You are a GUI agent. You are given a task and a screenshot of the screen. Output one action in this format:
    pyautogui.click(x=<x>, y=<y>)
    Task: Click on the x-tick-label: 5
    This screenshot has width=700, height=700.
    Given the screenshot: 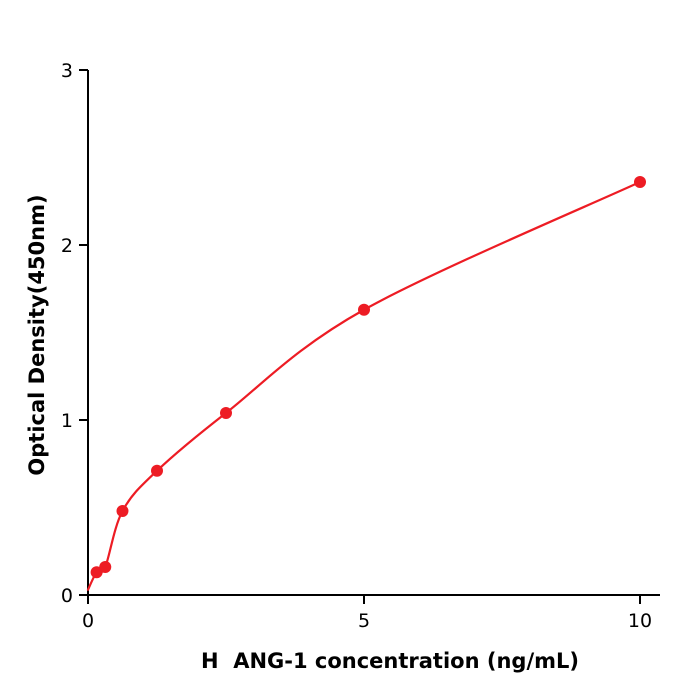 What is the action you would take?
    pyautogui.click(x=364, y=621)
    